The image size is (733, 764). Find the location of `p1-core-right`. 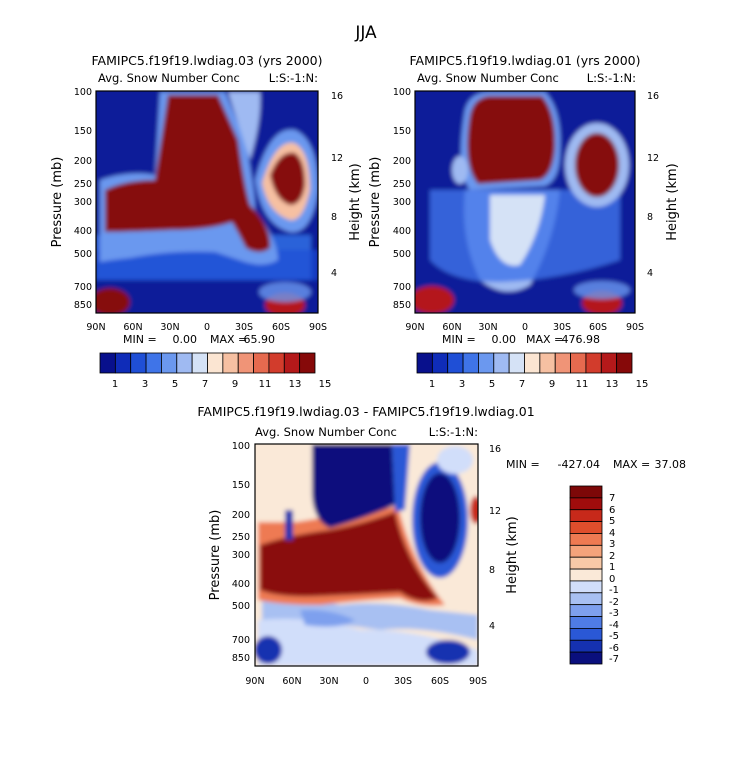

p1-core-right is located at coordinates (287, 178).